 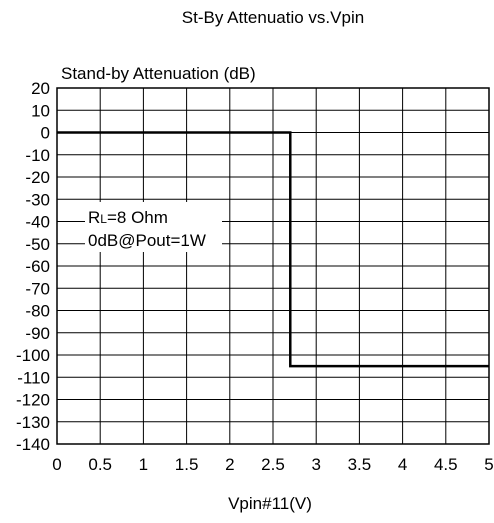 What do you see at coordinates (37, 177) in the screenshot?
I see `y-tick-label: -20` at bounding box center [37, 177].